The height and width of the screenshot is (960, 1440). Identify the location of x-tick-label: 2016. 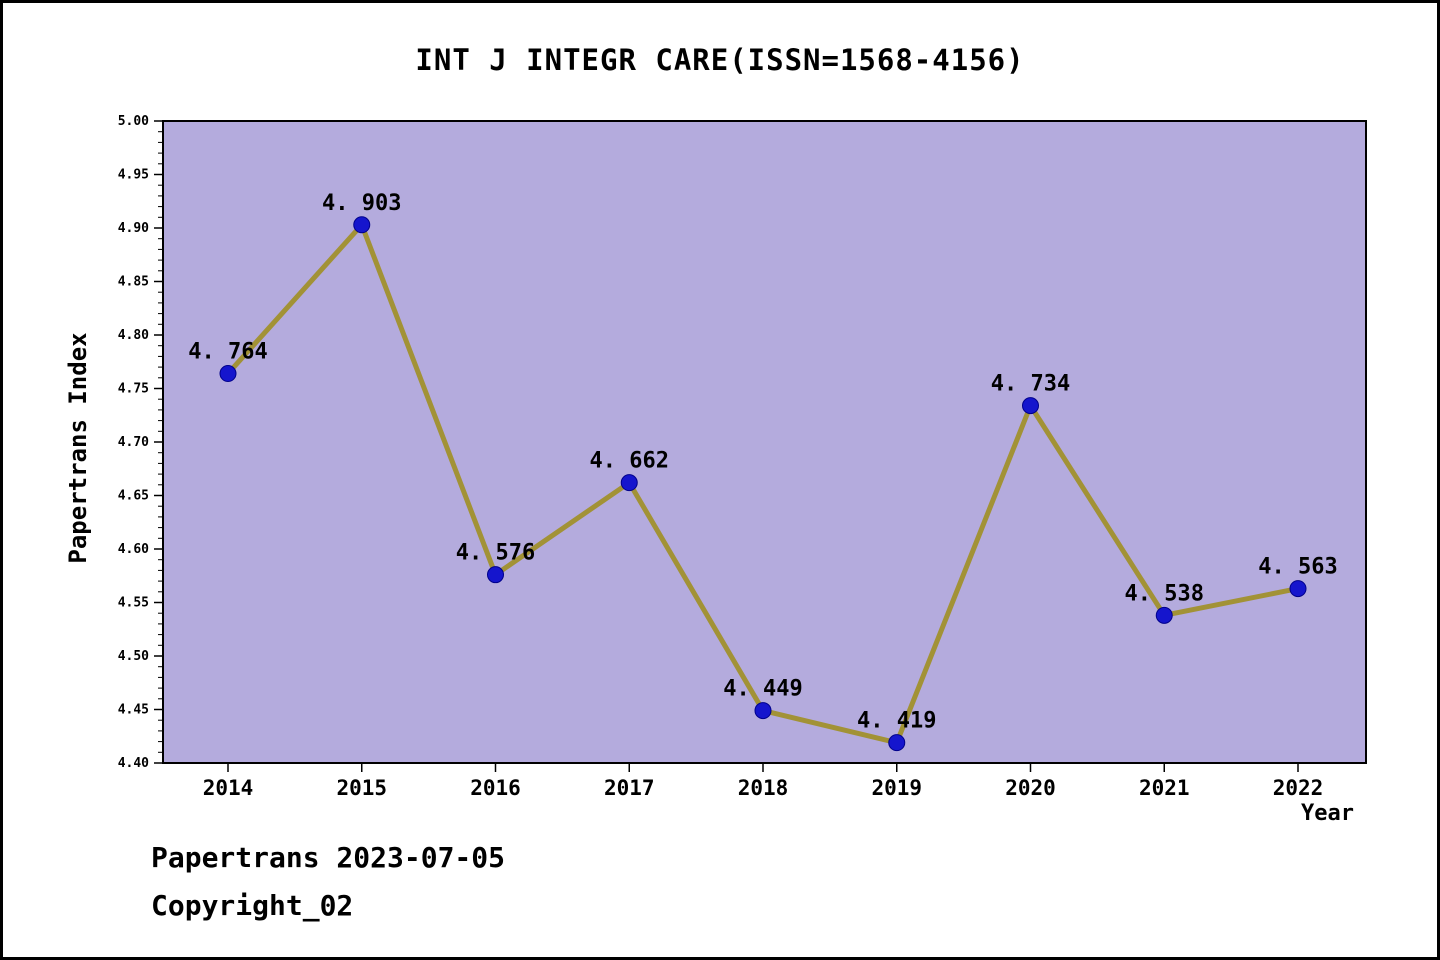
(495, 788).